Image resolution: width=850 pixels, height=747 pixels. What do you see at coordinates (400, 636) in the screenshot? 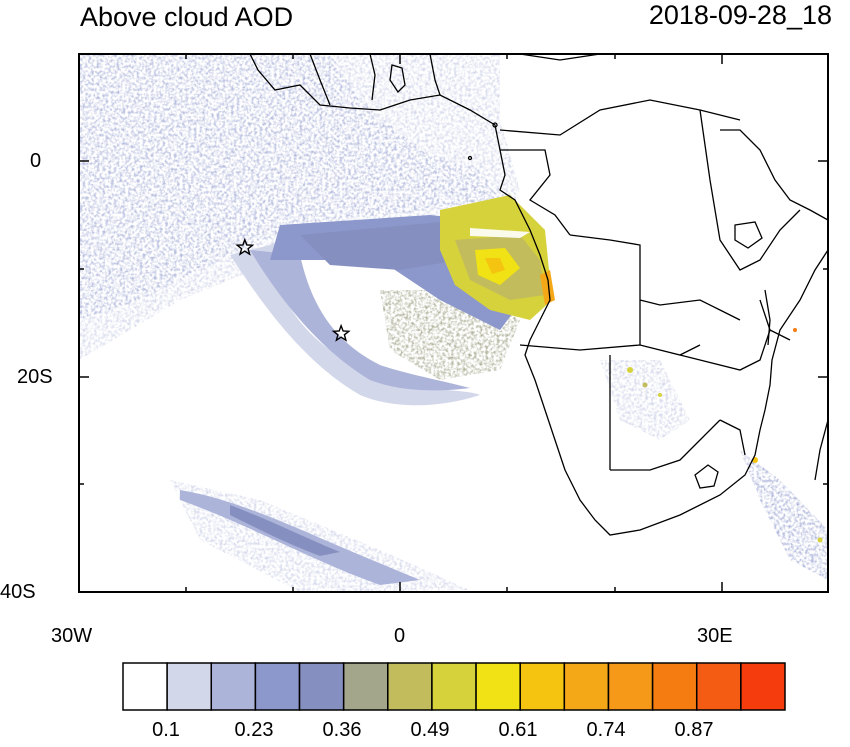
I see `x-tick-label-0: 0` at bounding box center [400, 636].